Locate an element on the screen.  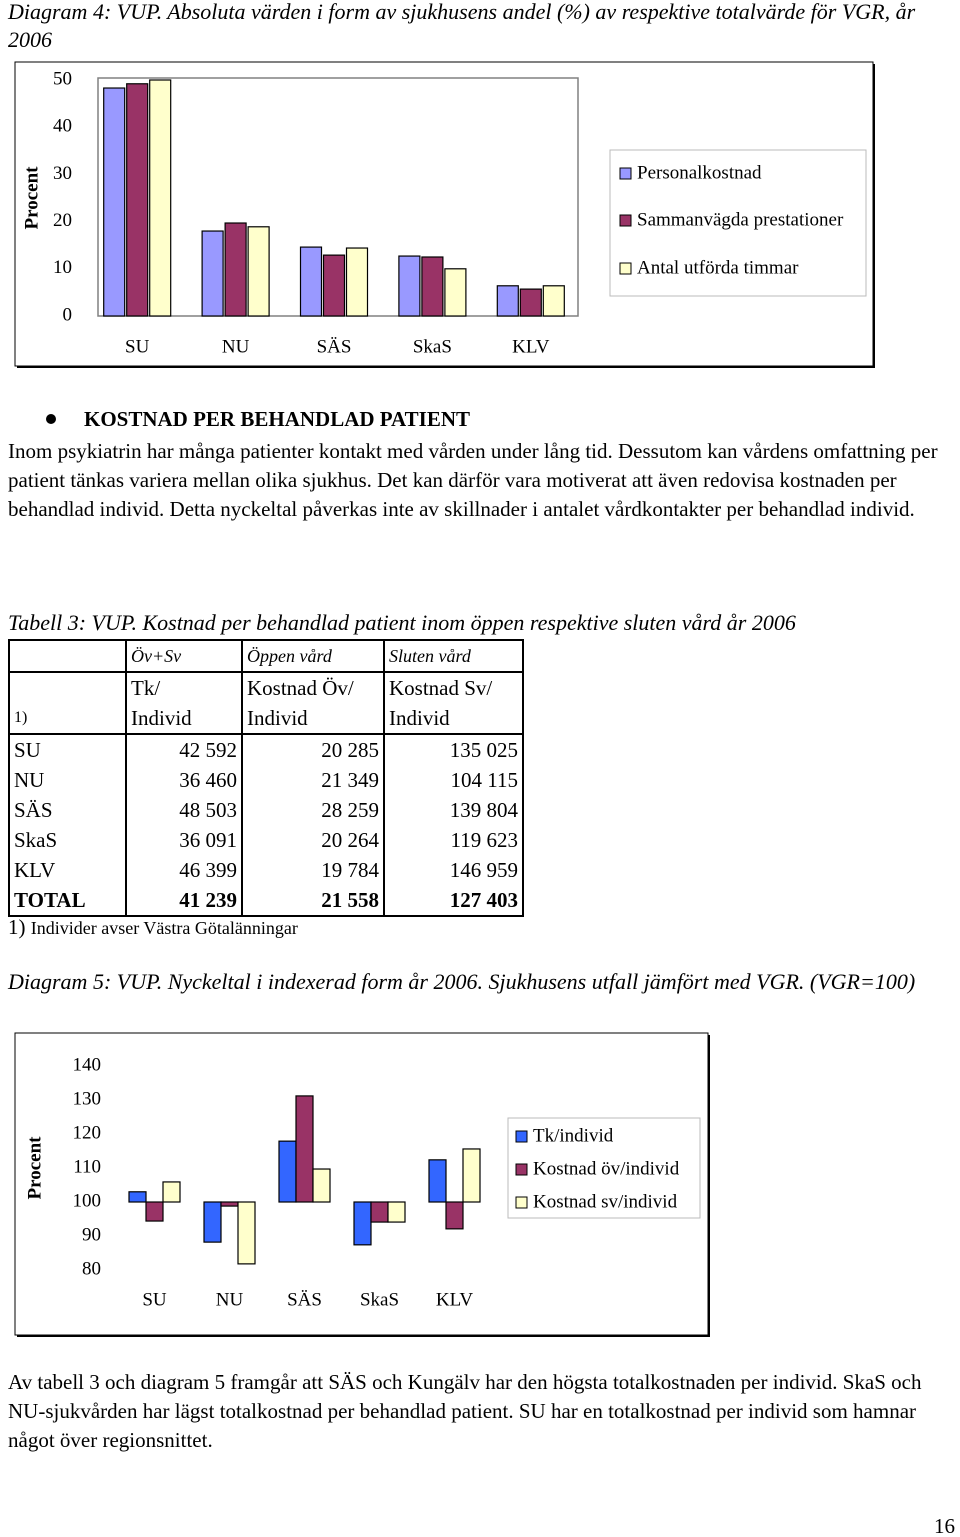
table-cell: 21 558 is located at coordinates (313, 901).